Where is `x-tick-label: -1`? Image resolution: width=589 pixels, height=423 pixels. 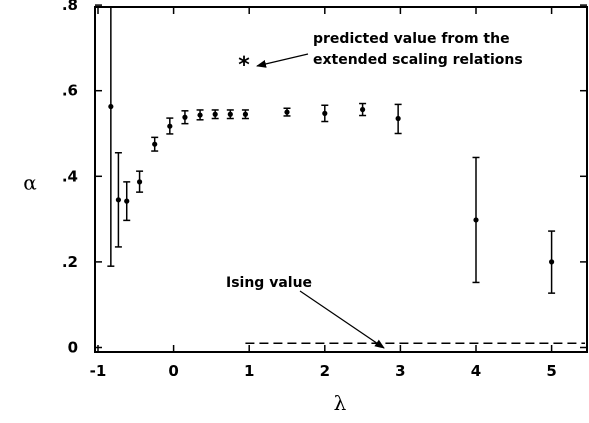 x-tick-label: -1 is located at coordinates (98, 371).